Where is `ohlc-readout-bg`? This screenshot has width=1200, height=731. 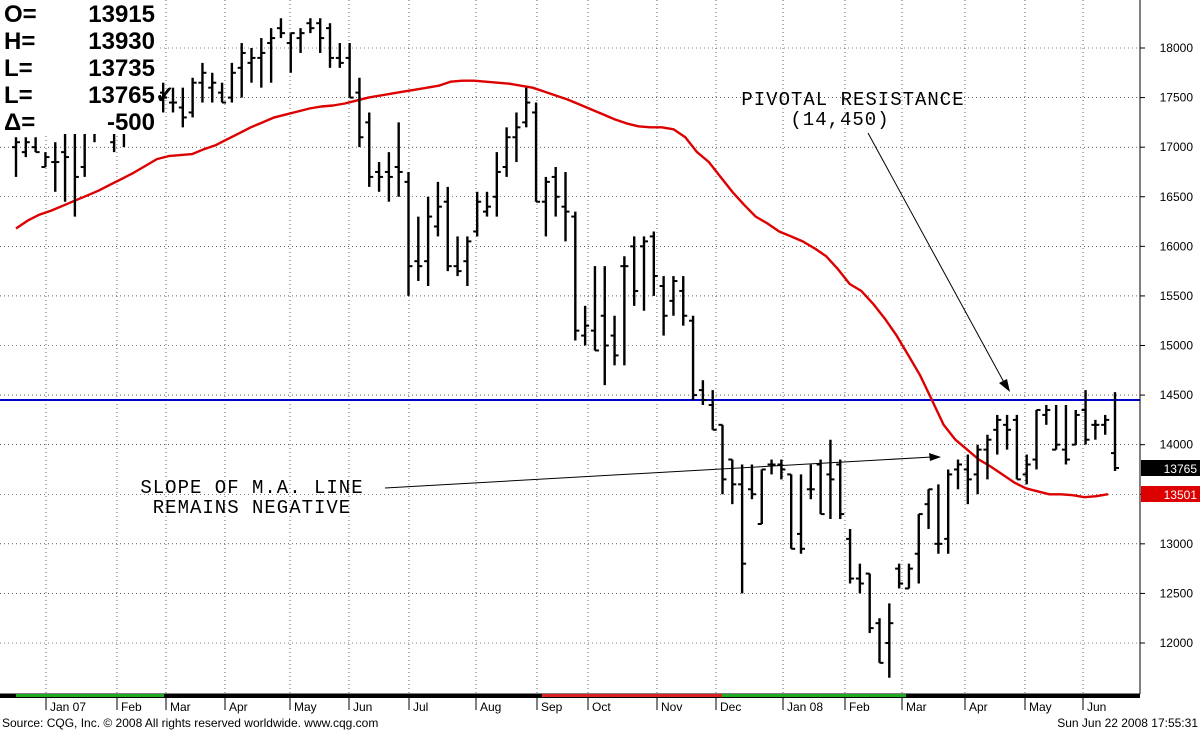 ohlc-readout-bg is located at coordinates (80, 67).